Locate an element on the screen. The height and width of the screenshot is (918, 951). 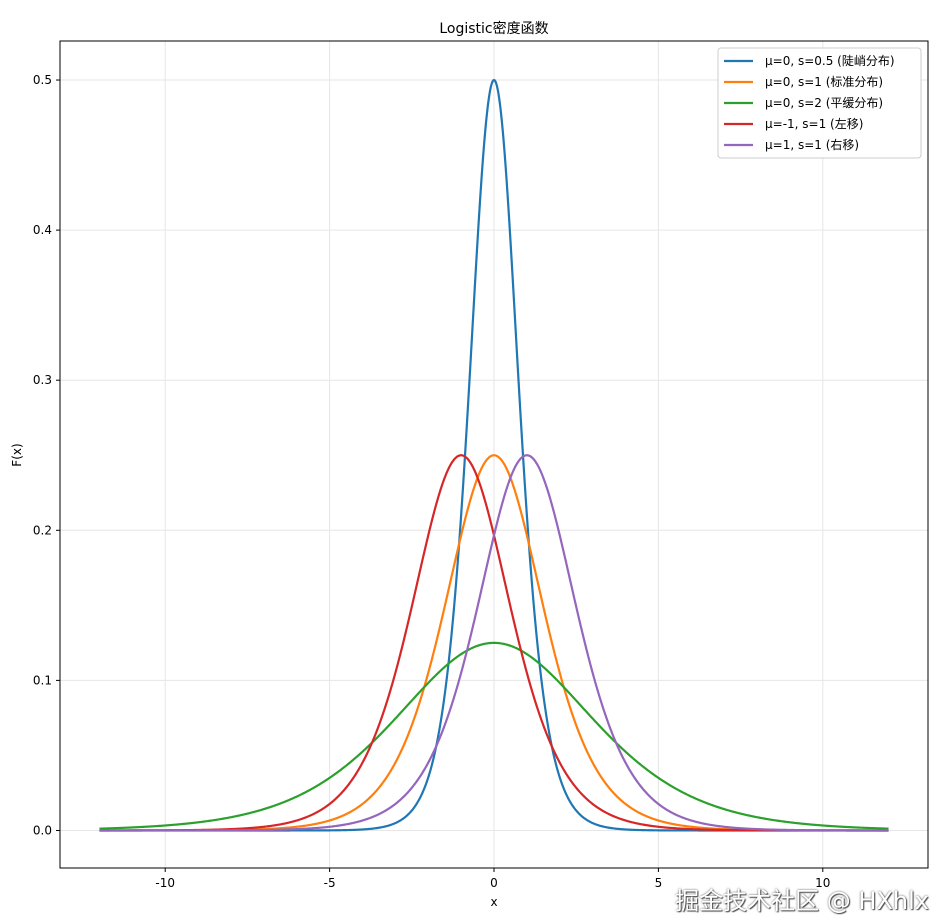
legend-label: μ=-1, s=1 (左移) is located at coordinates (814, 123).